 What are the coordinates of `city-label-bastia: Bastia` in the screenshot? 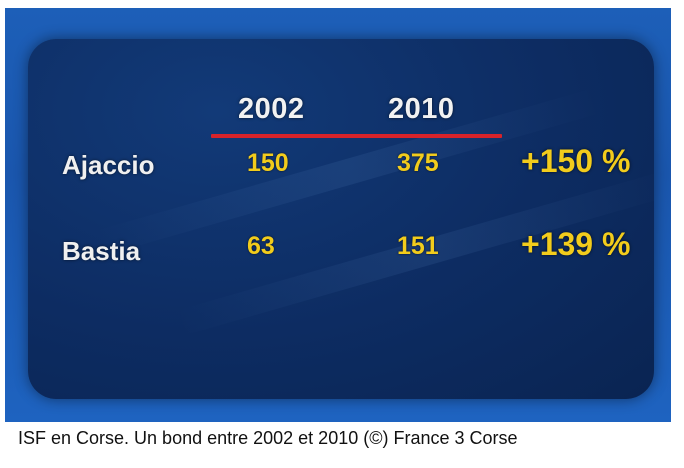 It's located at (101, 251).